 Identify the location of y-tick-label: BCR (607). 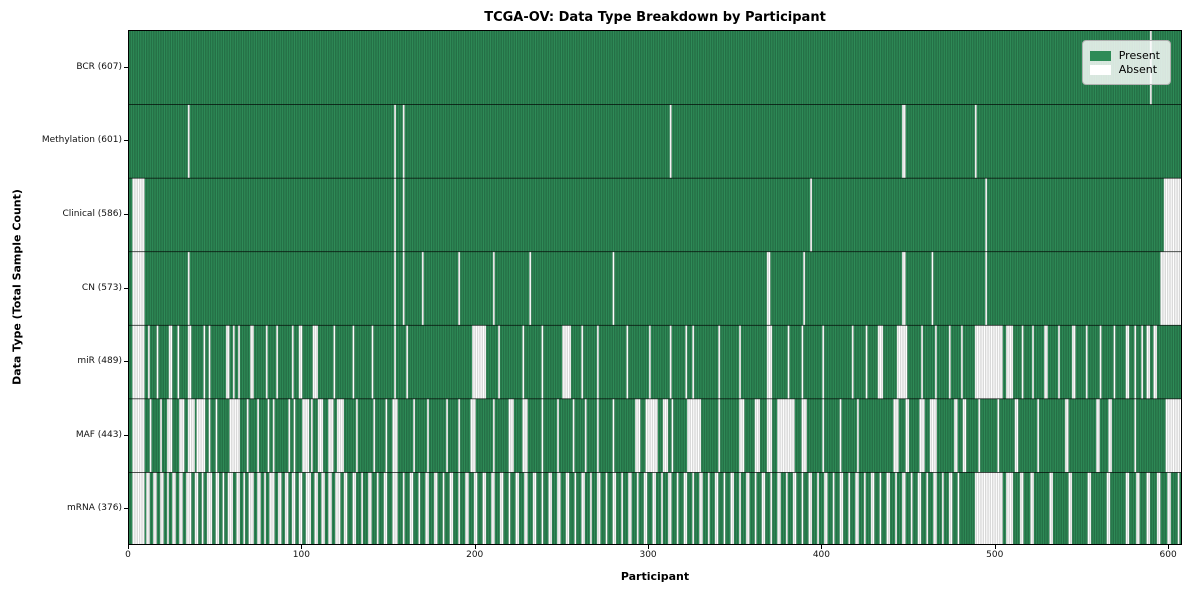
(99, 66).